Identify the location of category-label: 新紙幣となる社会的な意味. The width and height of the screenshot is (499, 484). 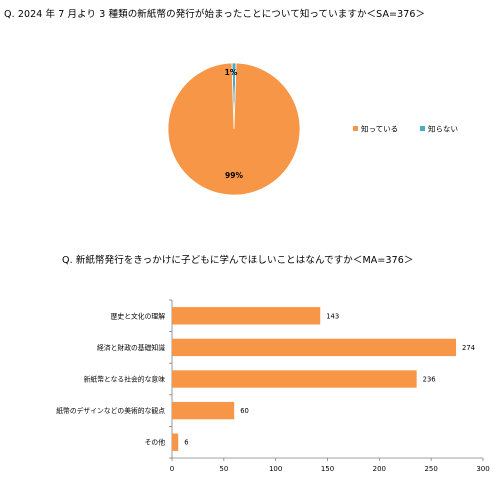
(125, 379).